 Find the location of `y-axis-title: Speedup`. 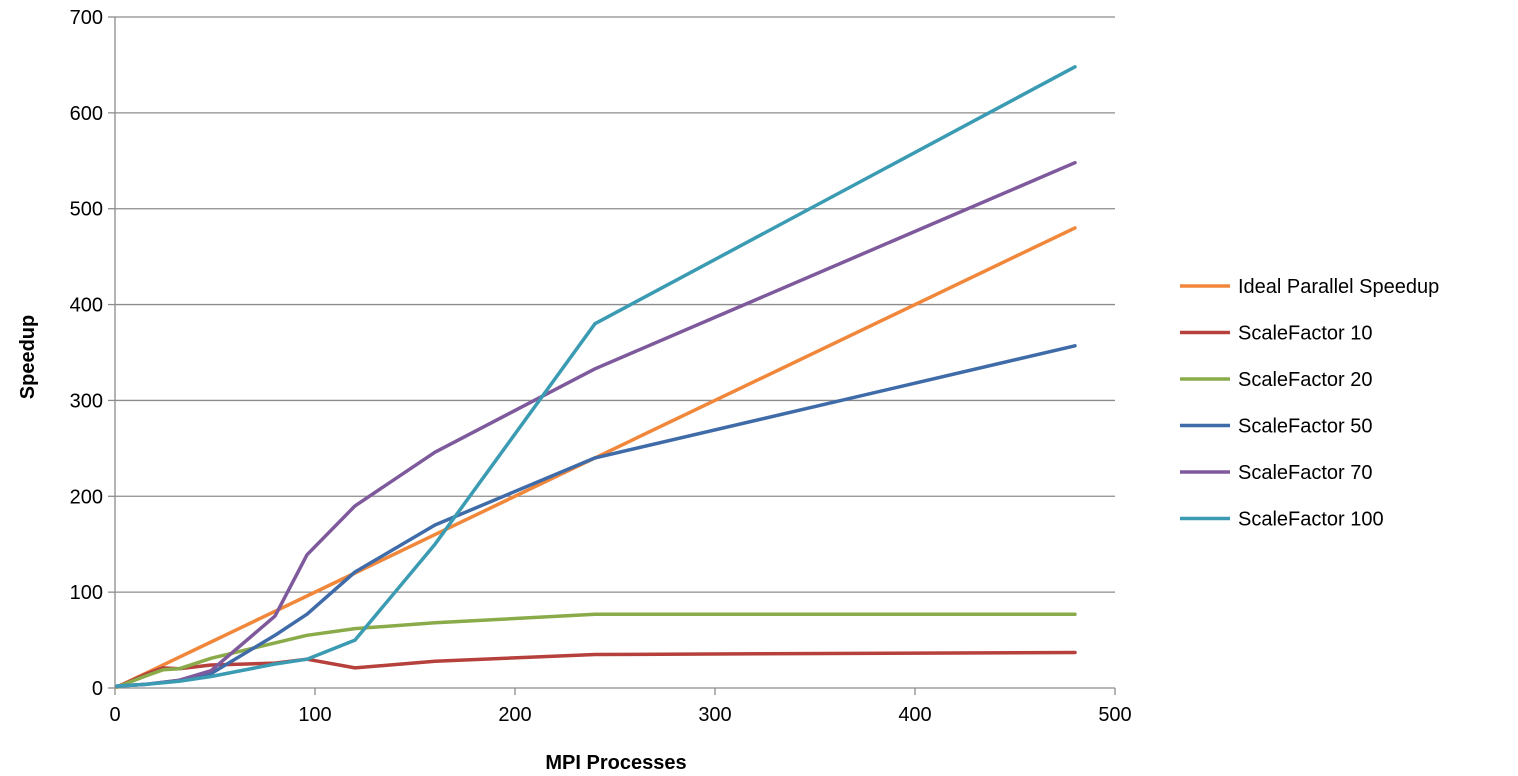

y-axis-title: Speedup is located at coordinates (28, 357).